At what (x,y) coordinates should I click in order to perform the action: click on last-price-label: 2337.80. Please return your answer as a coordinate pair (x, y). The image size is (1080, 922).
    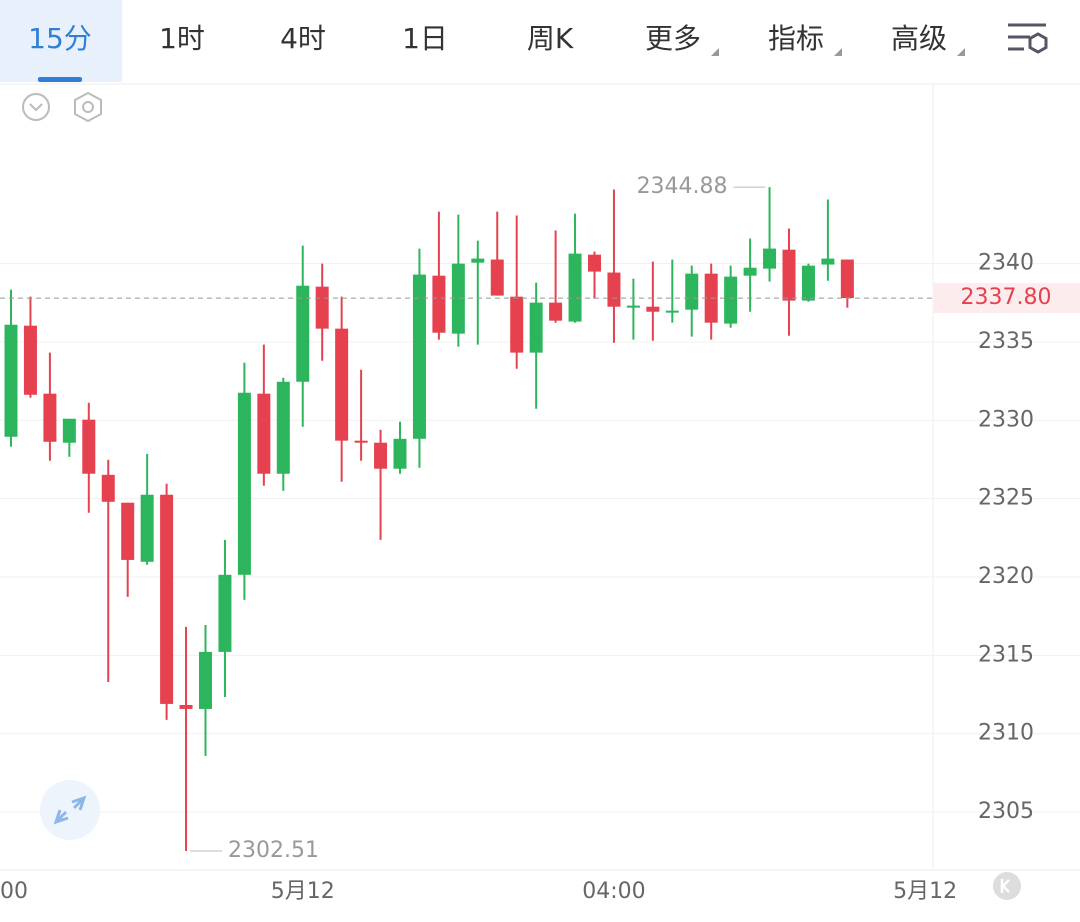
    Looking at the image, I should click on (1006, 297).